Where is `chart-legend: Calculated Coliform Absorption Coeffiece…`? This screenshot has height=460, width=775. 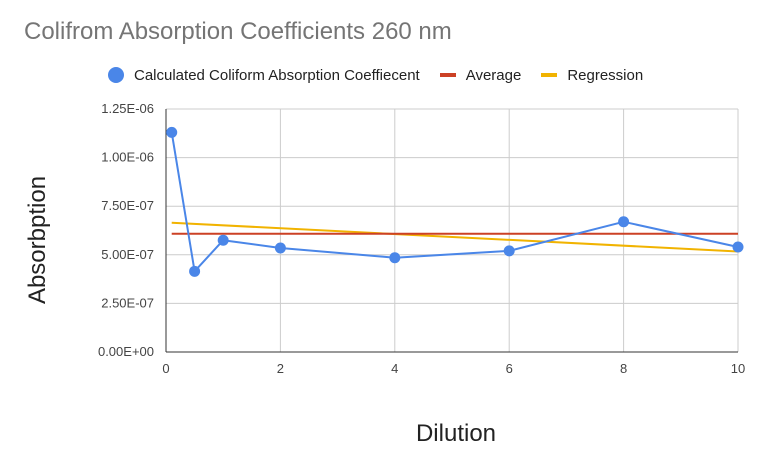
chart-legend: Calculated Coliform Absorption Coeffiece… is located at coordinates (375, 75).